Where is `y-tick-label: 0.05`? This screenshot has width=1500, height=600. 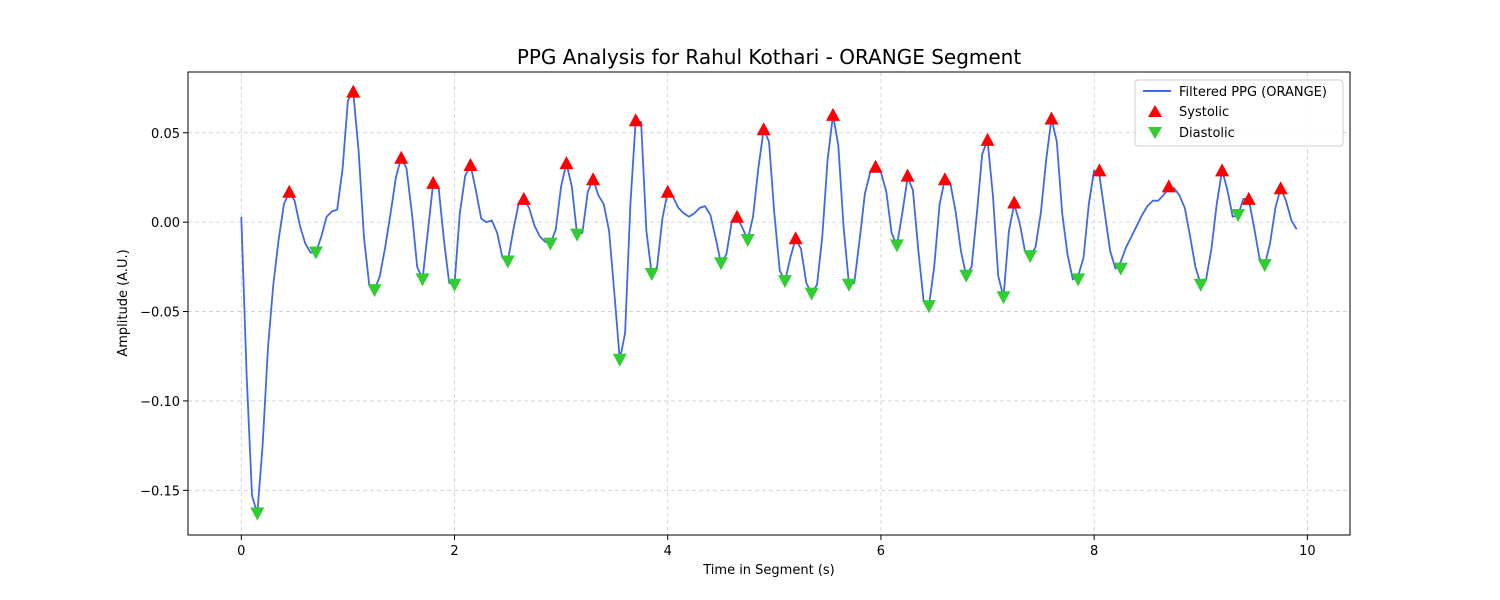
y-tick-label: 0.05 is located at coordinates (165, 134).